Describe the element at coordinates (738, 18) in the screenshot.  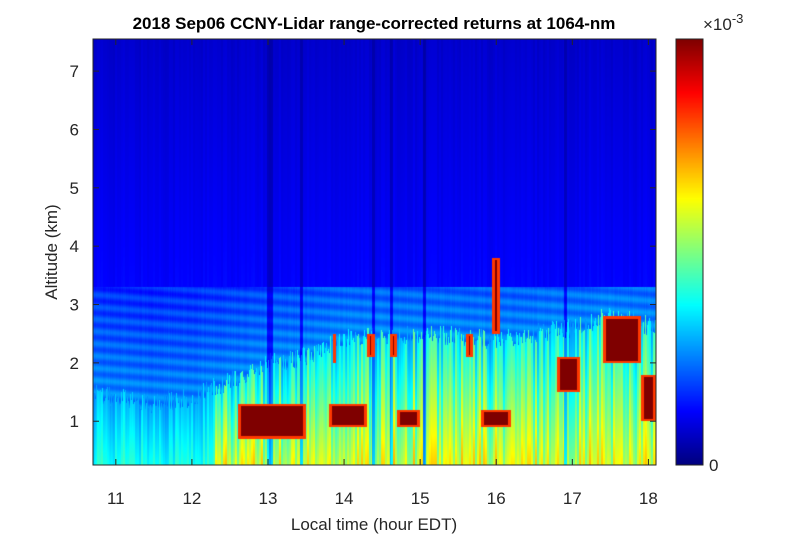
I see `colorbar-exponent-power: -3` at that location.